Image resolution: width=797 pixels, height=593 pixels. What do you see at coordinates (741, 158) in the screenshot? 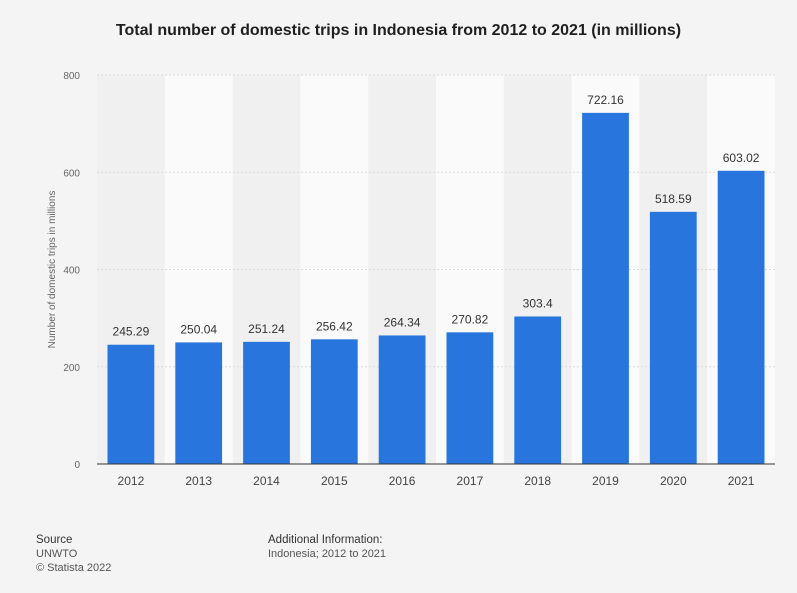
I see `data-label: 603.02` at bounding box center [741, 158].